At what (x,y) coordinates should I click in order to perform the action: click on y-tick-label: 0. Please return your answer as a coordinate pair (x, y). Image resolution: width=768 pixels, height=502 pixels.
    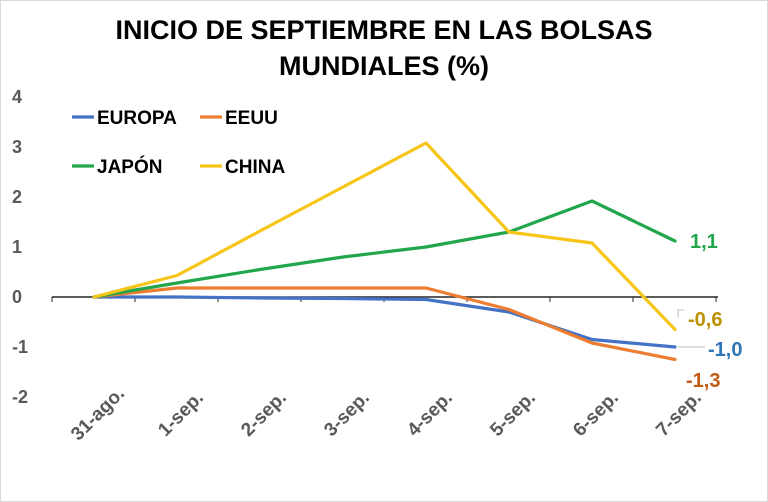
    Looking at the image, I should click on (17, 297).